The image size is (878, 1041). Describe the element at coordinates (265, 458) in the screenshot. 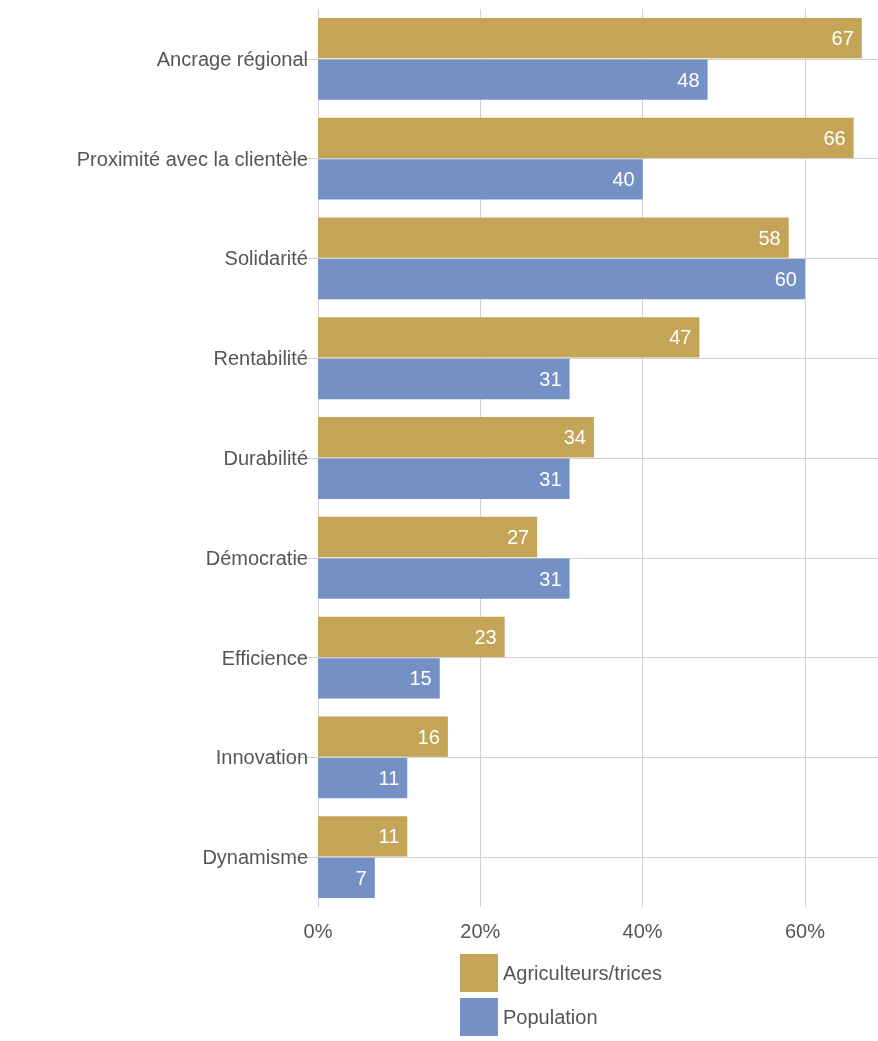

I see `y-tick-label: Durabilité` at that location.